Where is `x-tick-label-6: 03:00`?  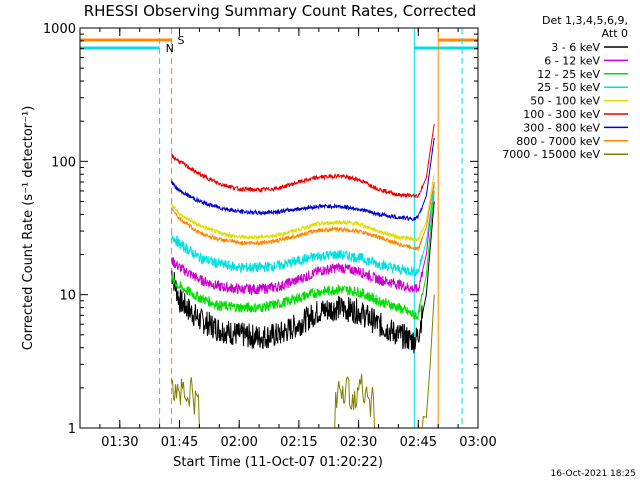 x-tick-label-6: 03:00 is located at coordinates (477, 442).